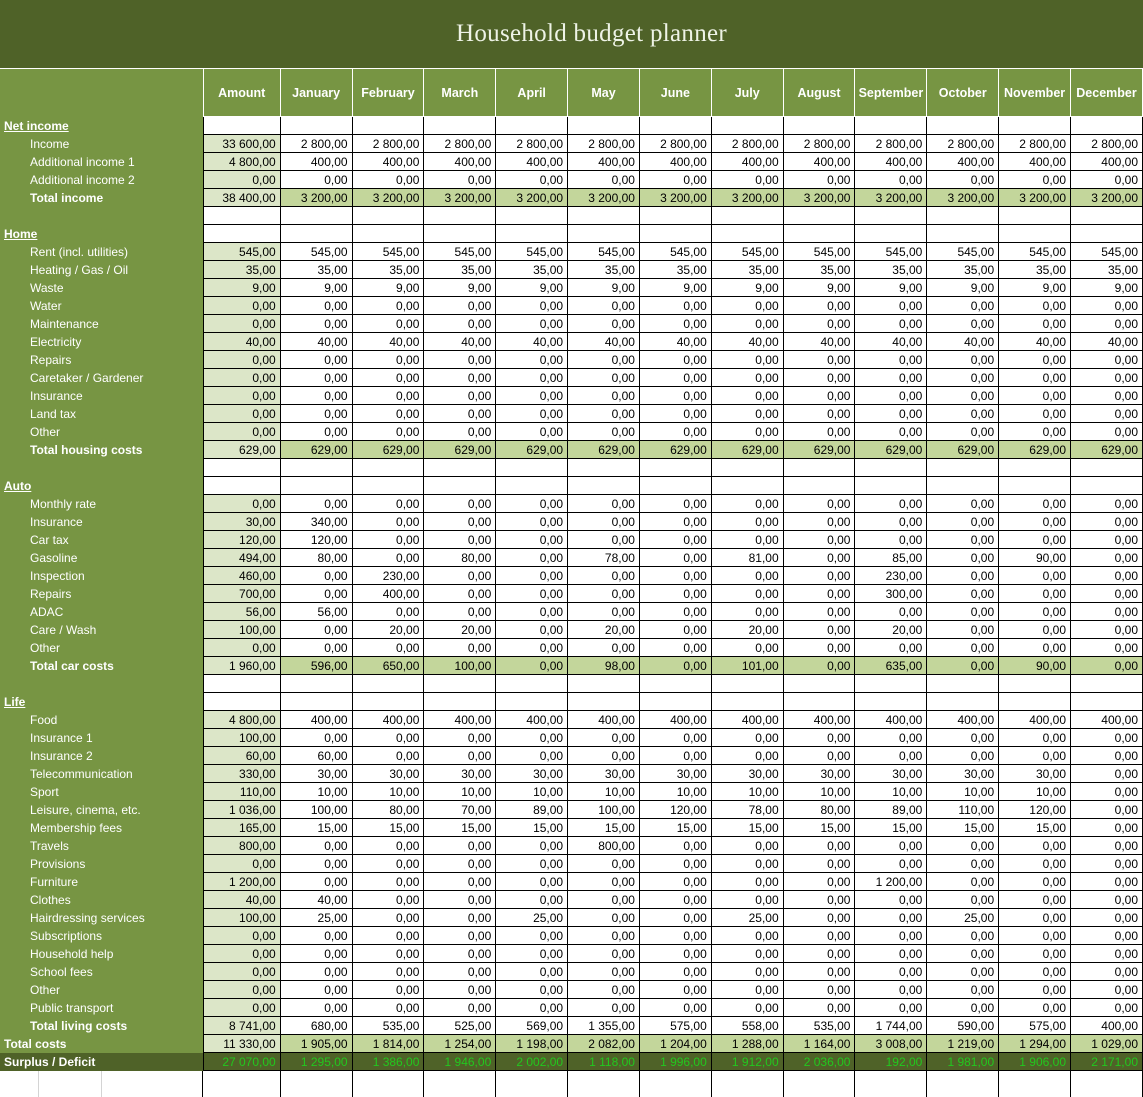  Describe the element at coordinates (747, 953) in the screenshot. I see `cell-household-help-july: 0,00` at that location.